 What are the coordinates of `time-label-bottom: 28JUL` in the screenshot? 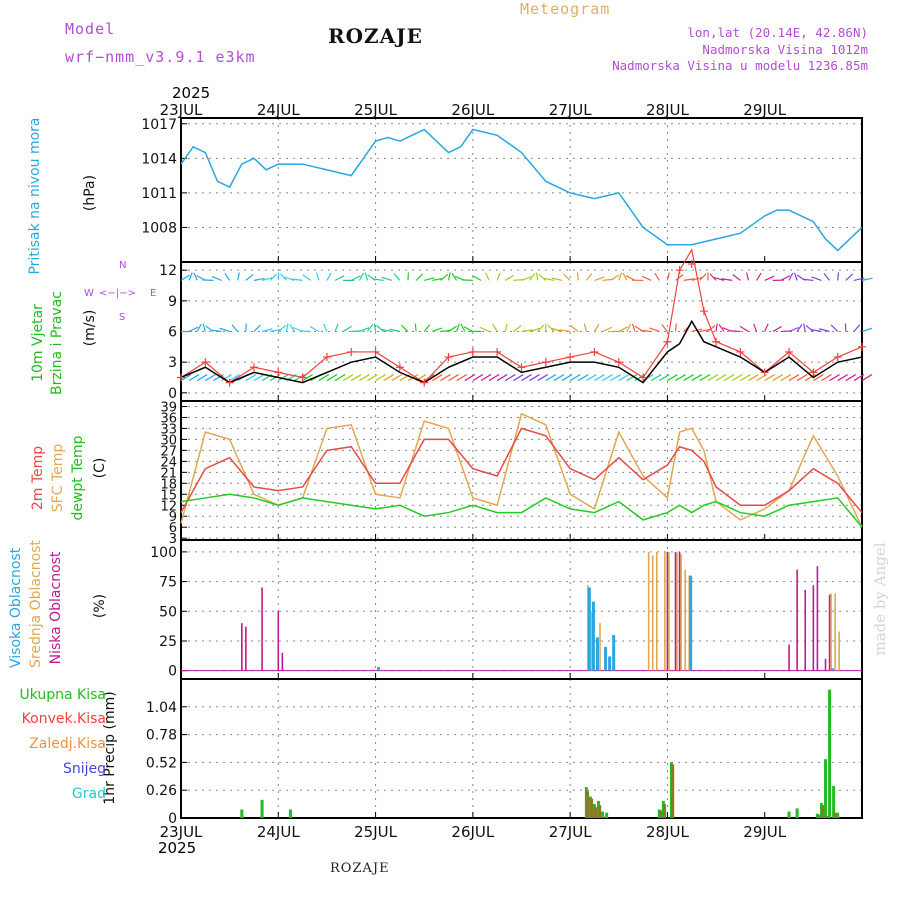 It's located at (667, 832).